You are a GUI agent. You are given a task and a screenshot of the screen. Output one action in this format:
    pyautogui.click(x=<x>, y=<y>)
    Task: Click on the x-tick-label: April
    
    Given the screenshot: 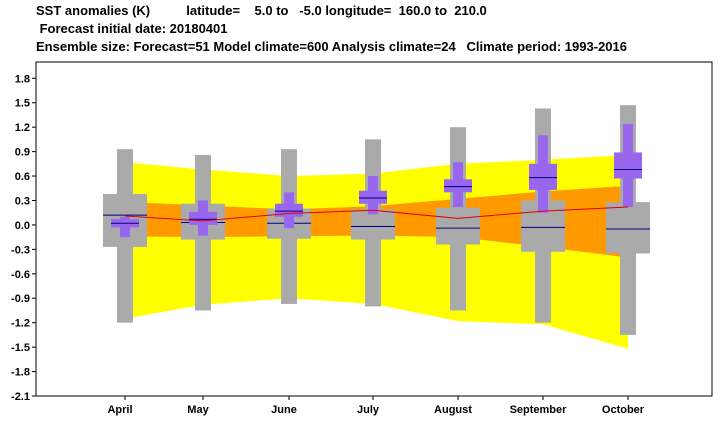 What is the action you would take?
    pyautogui.click(x=119, y=410)
    